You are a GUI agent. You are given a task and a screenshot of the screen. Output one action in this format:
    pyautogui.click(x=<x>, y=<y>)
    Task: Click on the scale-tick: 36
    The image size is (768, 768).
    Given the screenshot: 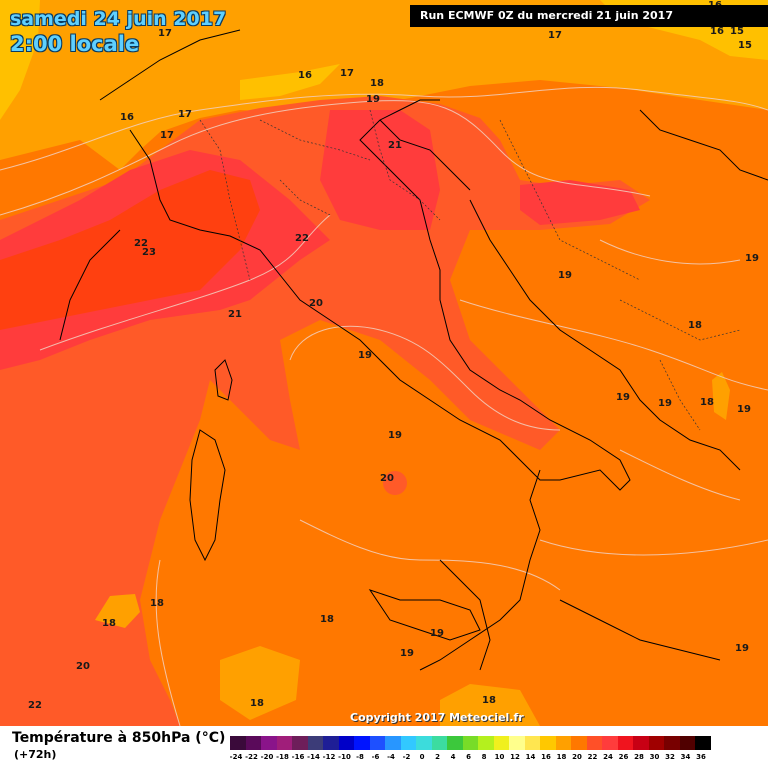 What is the action you would take?
    pyautogui.click(x=701, y=757)
    